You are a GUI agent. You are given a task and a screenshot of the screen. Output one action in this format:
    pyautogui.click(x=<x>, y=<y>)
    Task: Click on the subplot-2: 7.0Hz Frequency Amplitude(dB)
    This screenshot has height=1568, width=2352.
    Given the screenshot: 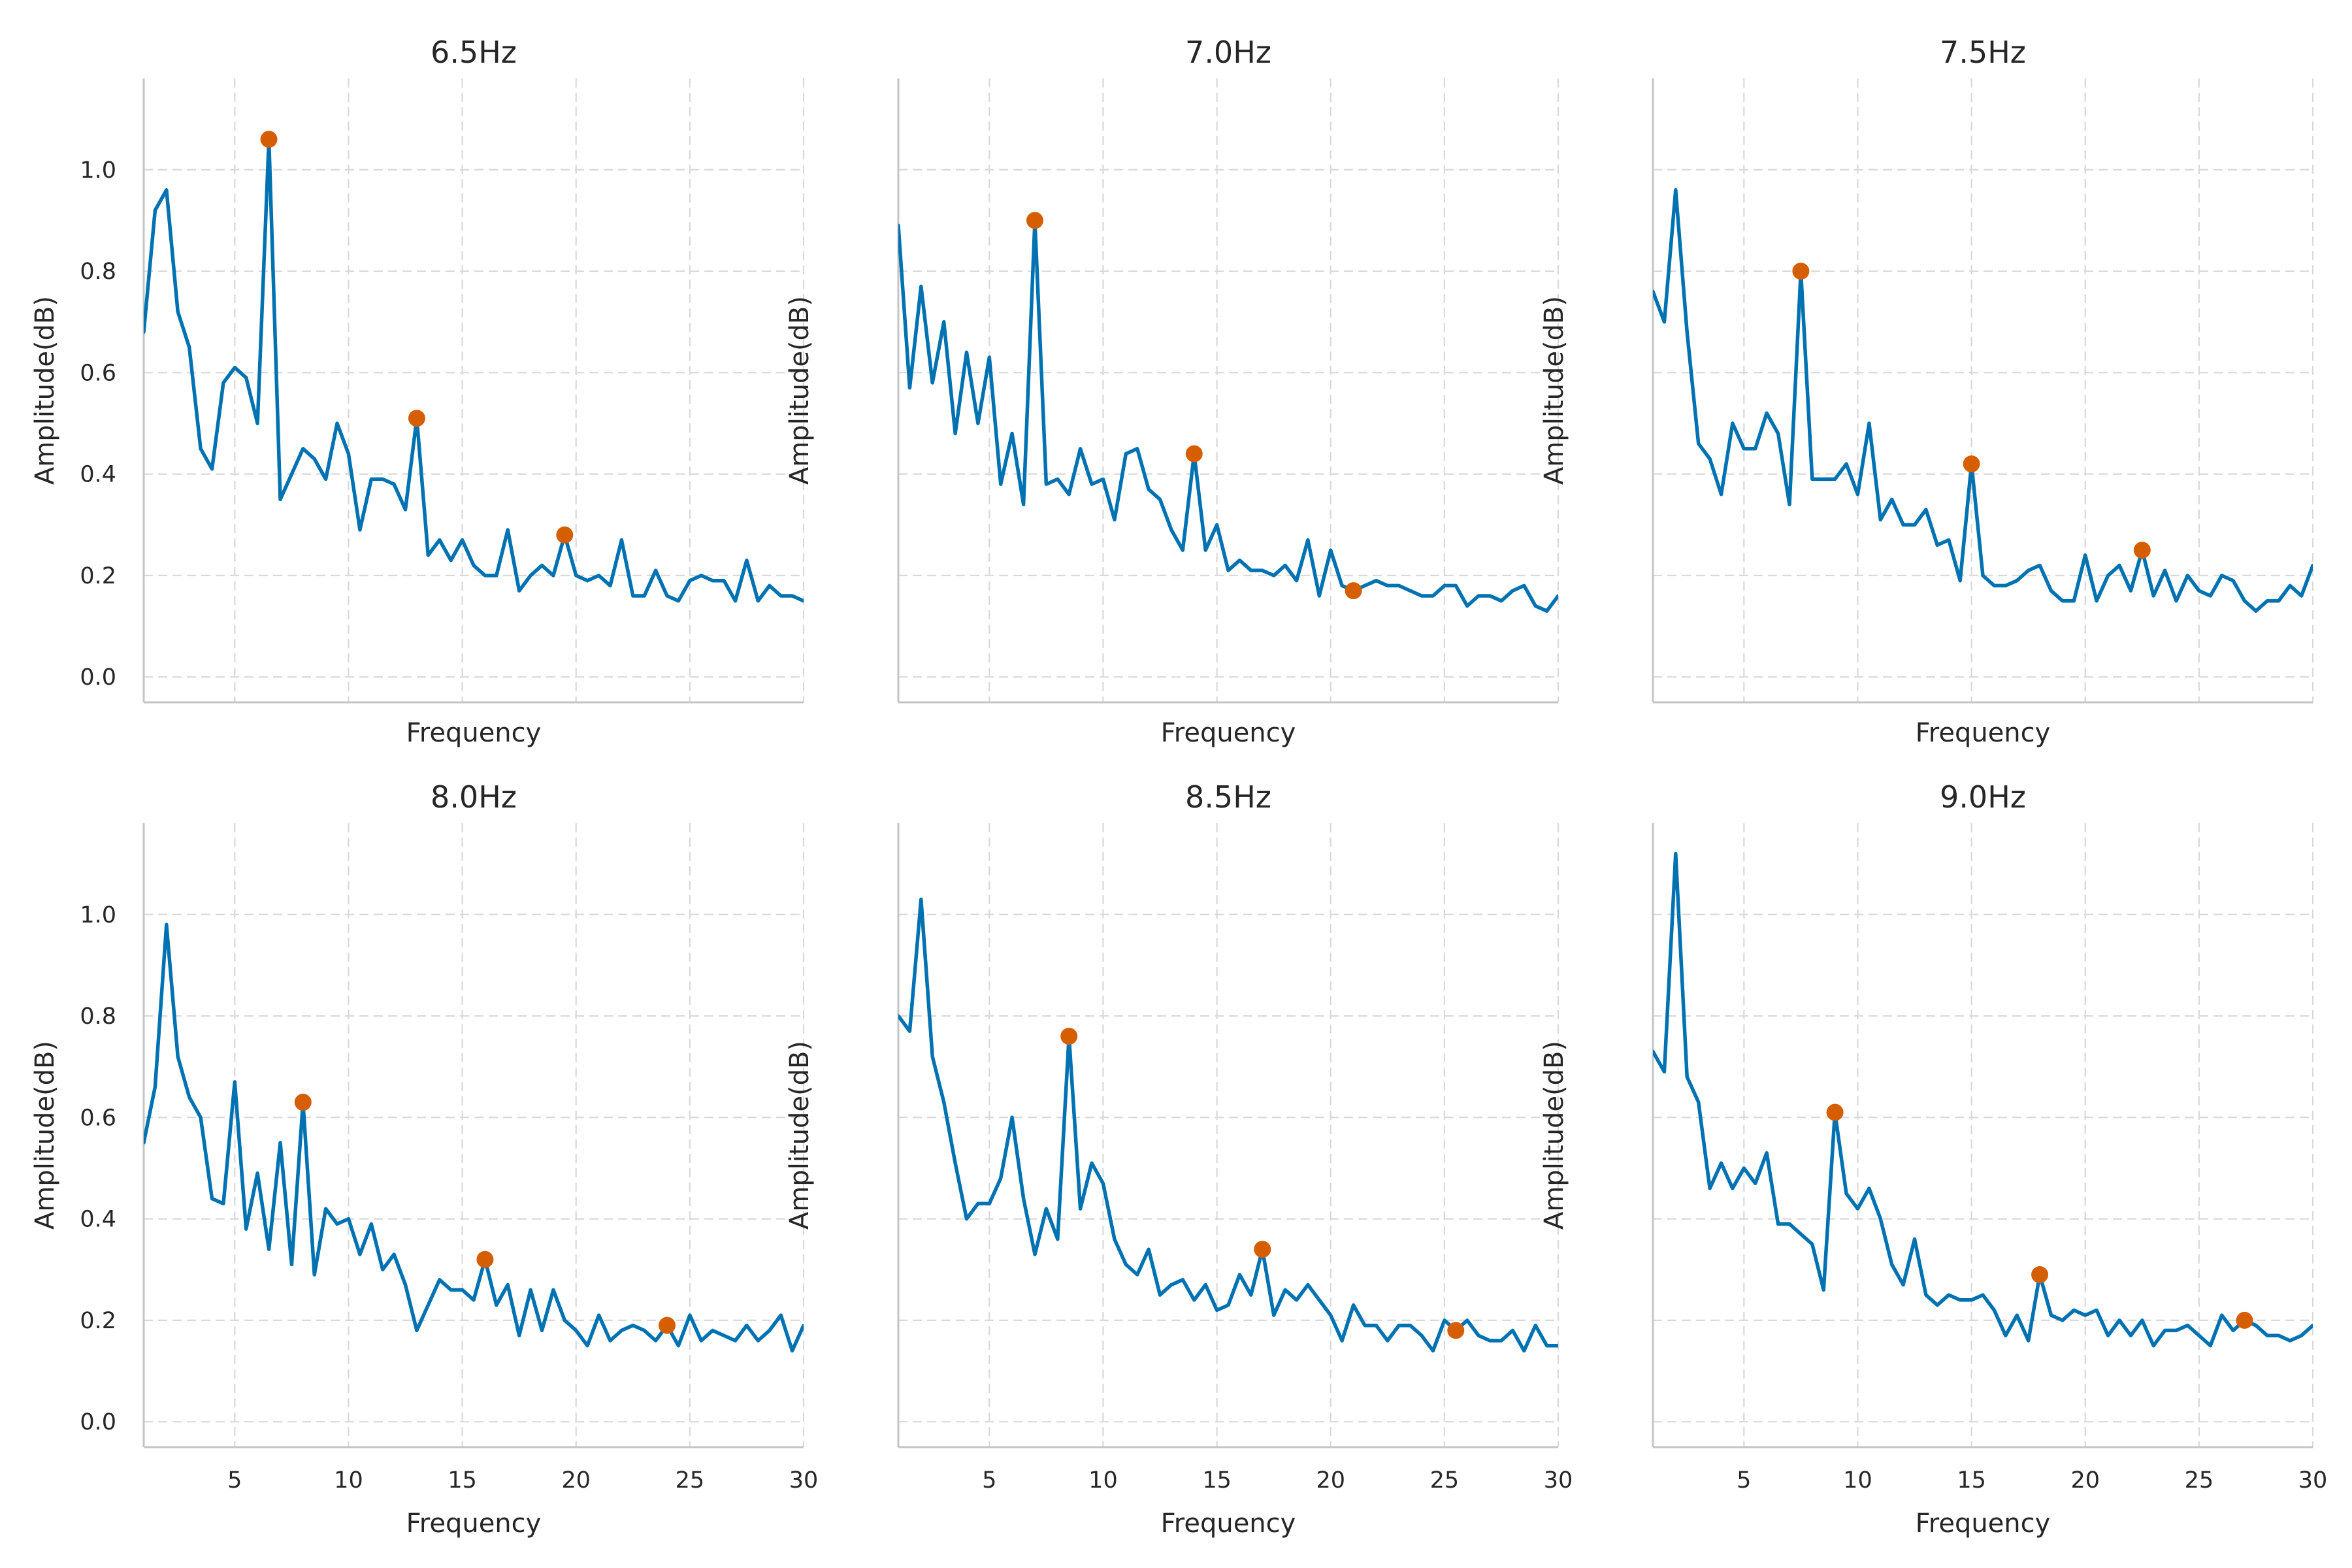 What is the action you would take?
    pyautogui.click(x=1172, y=391)
    